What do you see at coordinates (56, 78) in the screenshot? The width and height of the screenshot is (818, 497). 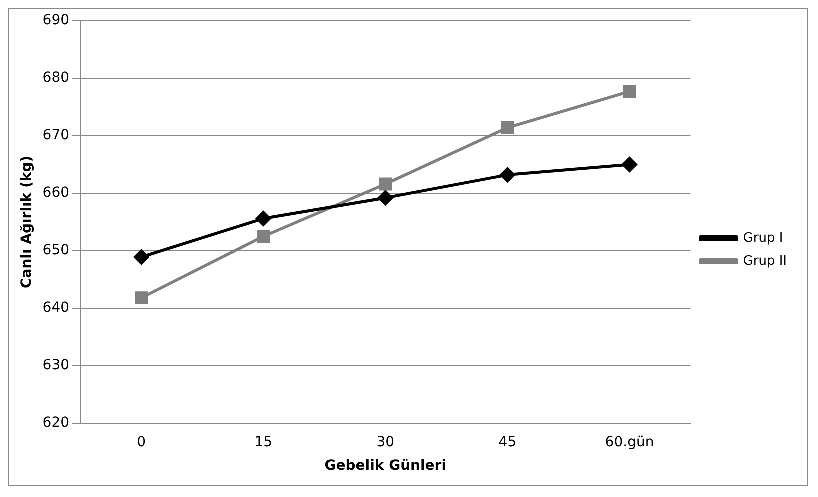 I see `y-tick-label: 680` at bounding box center [56, 78].